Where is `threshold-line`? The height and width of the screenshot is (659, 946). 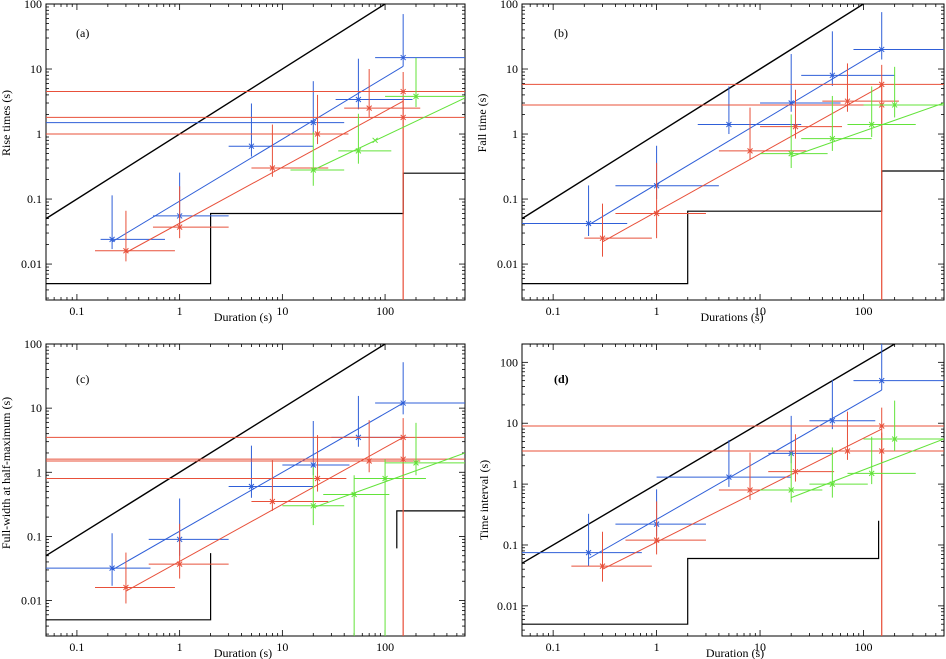
threshold-line is located at coordinates (430, 529).